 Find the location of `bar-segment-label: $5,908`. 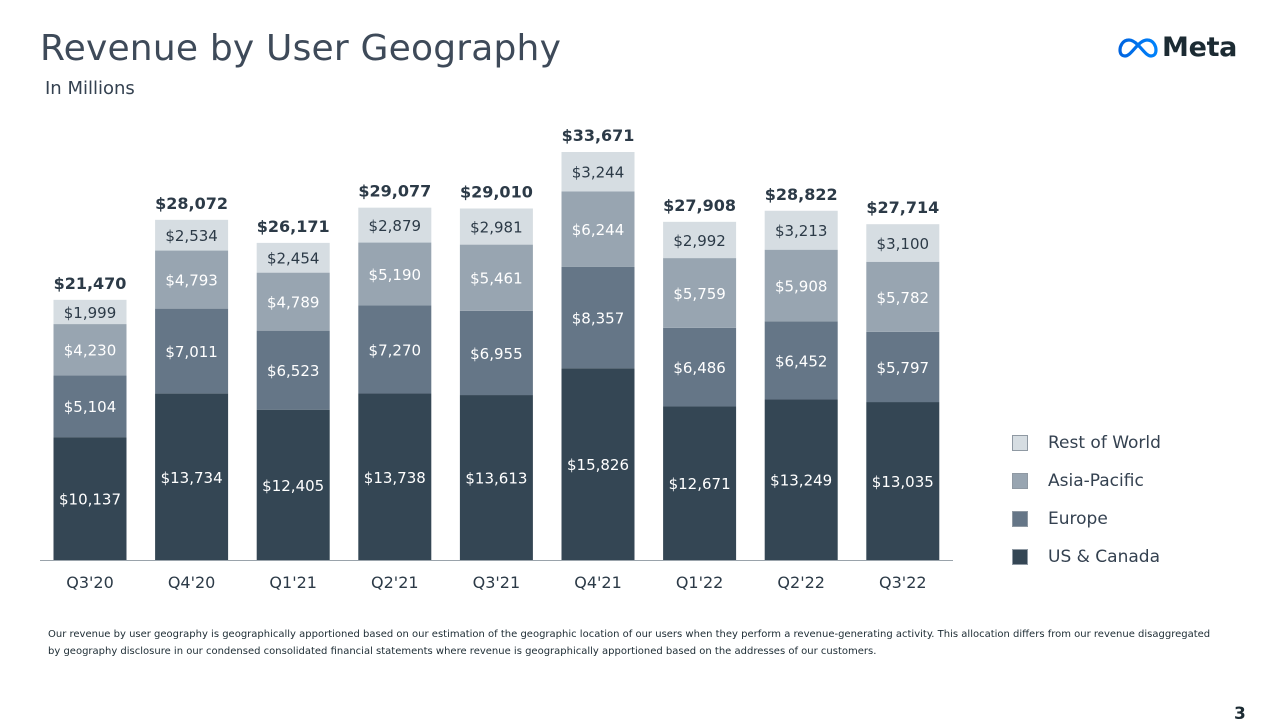

bar-segment-label: $5,908 is located at coordinates (801, 286).